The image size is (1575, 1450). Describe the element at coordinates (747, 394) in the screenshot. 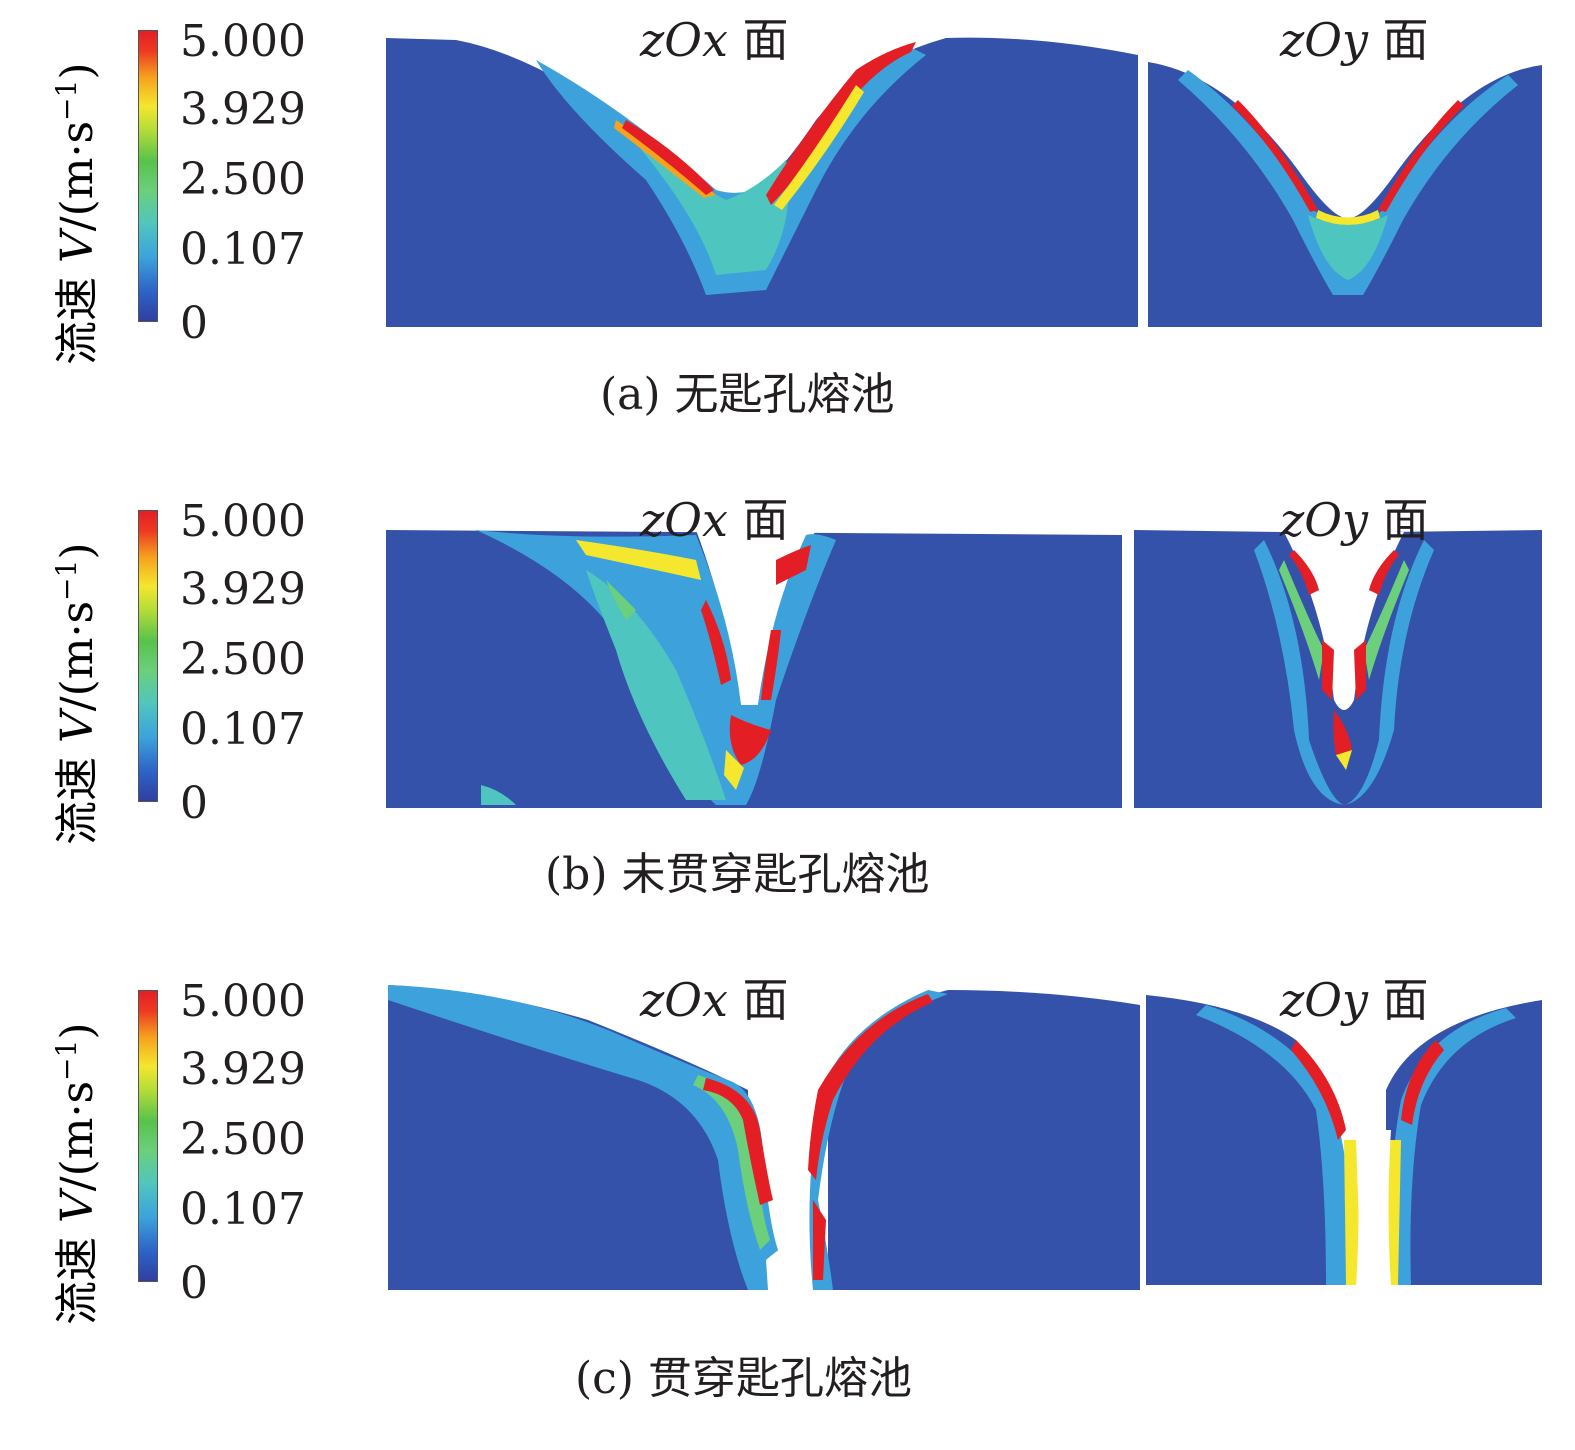

I see `caption-a: (a) 无匙孔熔池` at that location.